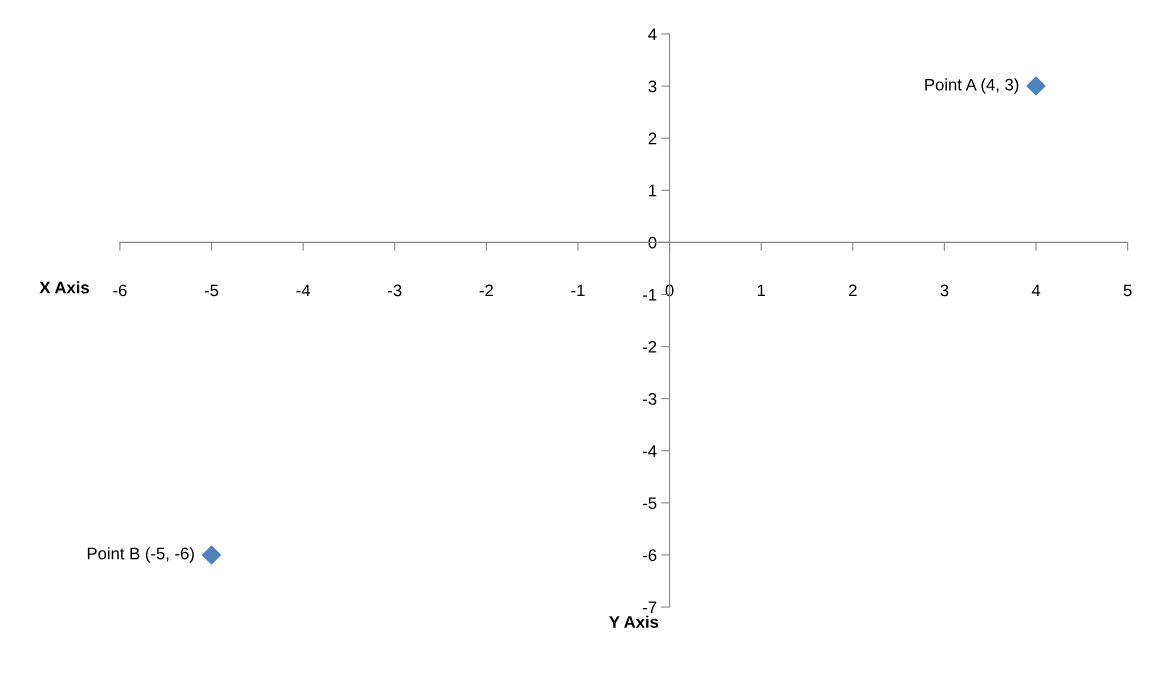 The height and width of the screenshot is (673, 1153). What do you see at coordinates (578, 290) in the screenshot?
I see `x-tick-label: -1` at bounding box center [578, 290].